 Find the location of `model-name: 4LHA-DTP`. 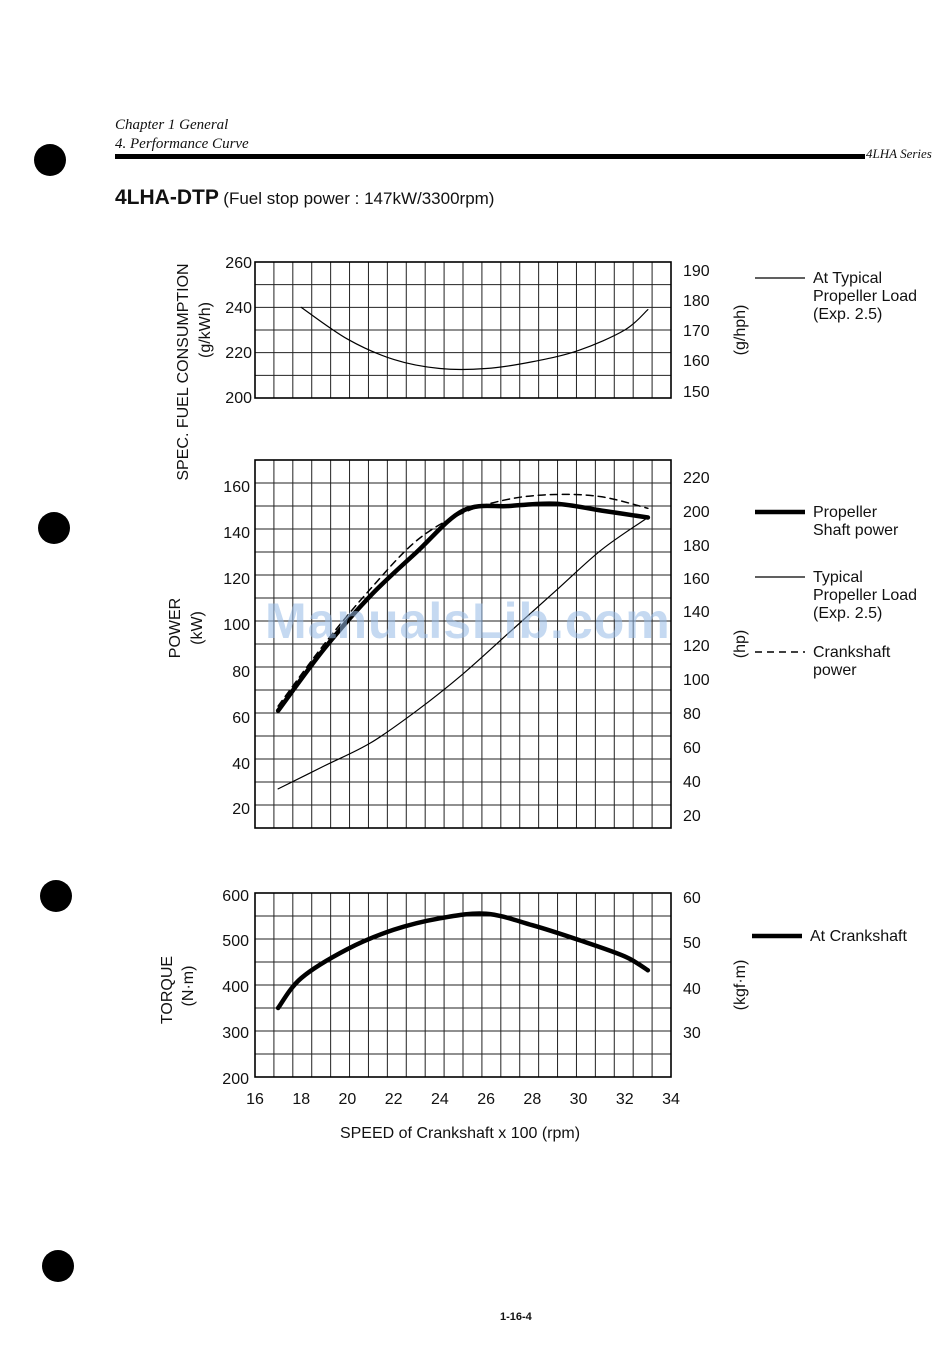

model-name: 4LHA-DTP is located at coordinates (167, 197).